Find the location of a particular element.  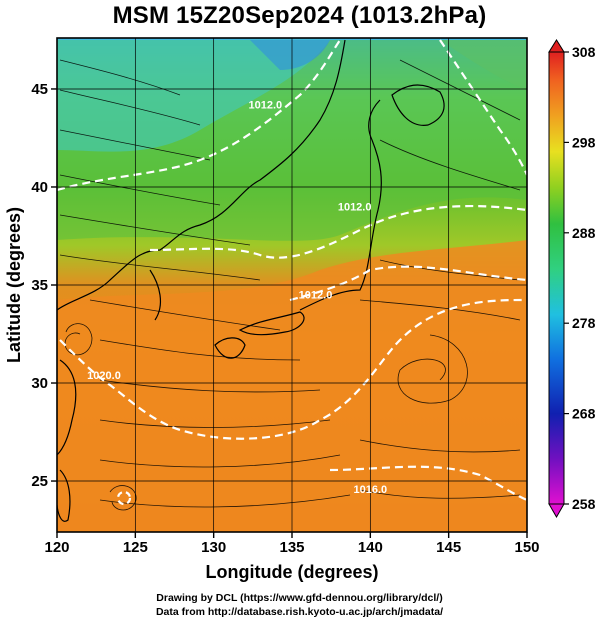

colorbar-tick-label: 298 is located at coordinates (584, 142).